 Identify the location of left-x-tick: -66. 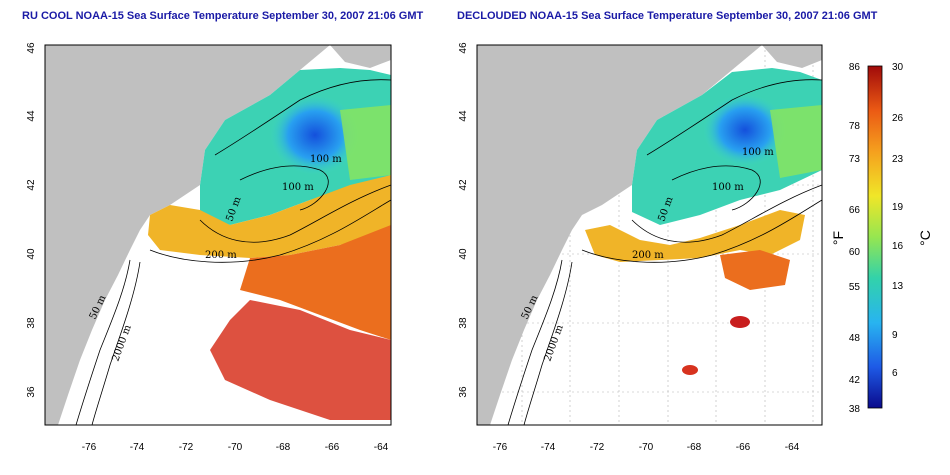
(332, 447).